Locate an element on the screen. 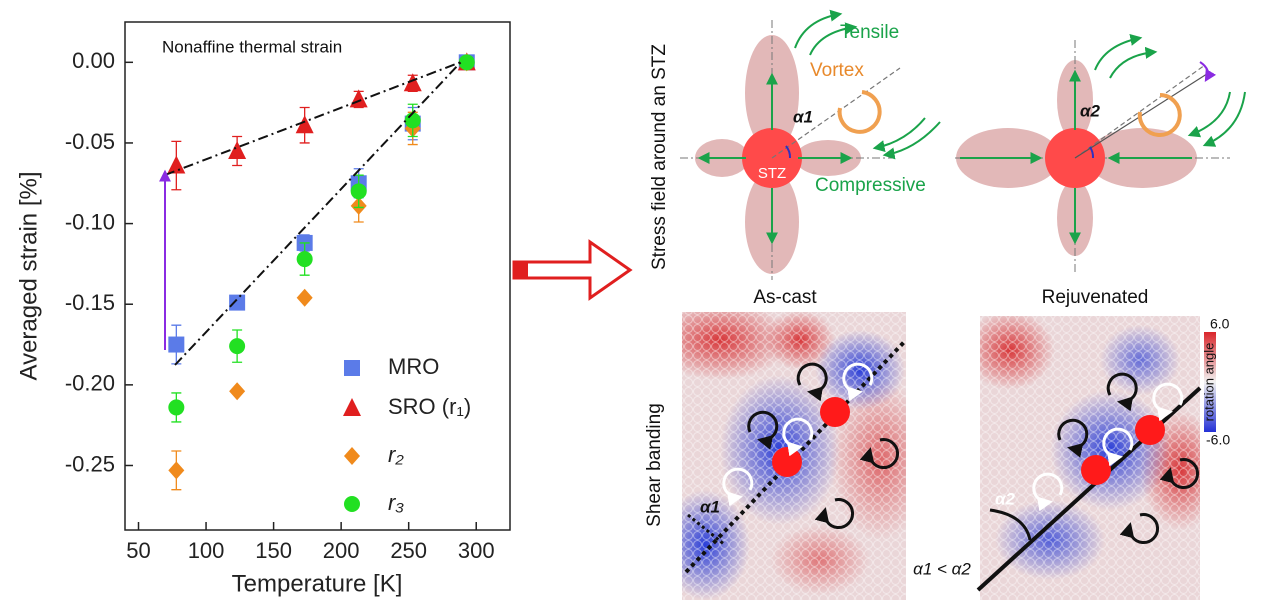 Image resolution: width=1269 pixels, height=608 pixels. label-tensile: Tensile is located at coordinates (869, 32).